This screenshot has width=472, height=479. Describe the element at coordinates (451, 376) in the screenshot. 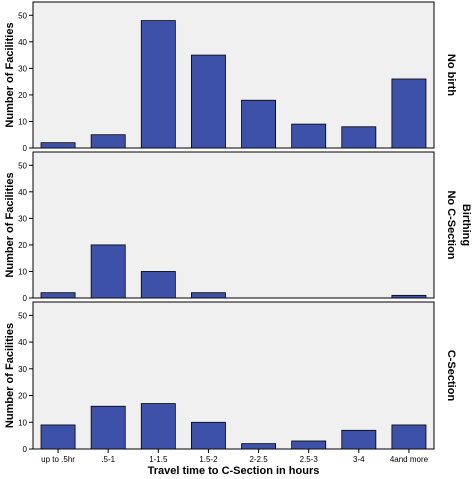

I see `panel-strip-label: C-Section` at that location.